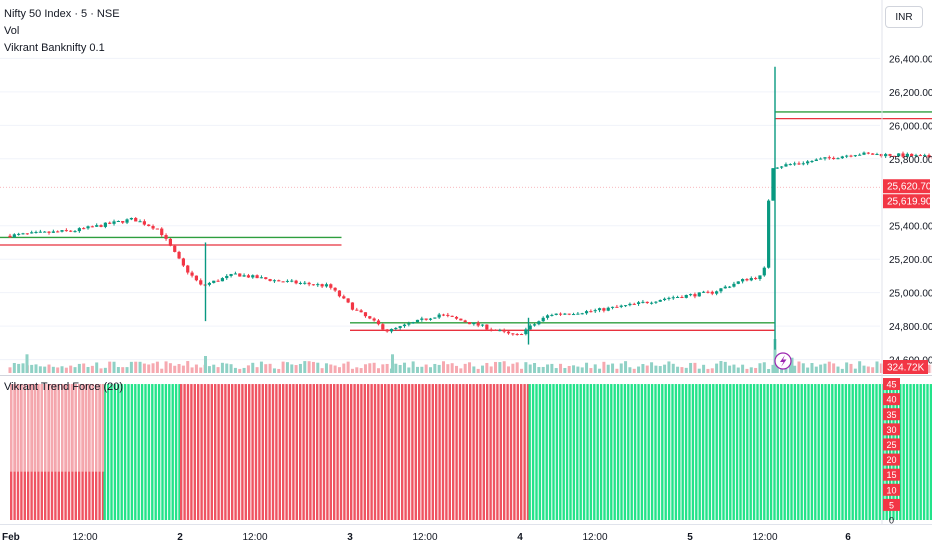 Image resolution: width=932 pixels, height=555 pixels. I want to click on currency-button: INR, so click(904, 17).